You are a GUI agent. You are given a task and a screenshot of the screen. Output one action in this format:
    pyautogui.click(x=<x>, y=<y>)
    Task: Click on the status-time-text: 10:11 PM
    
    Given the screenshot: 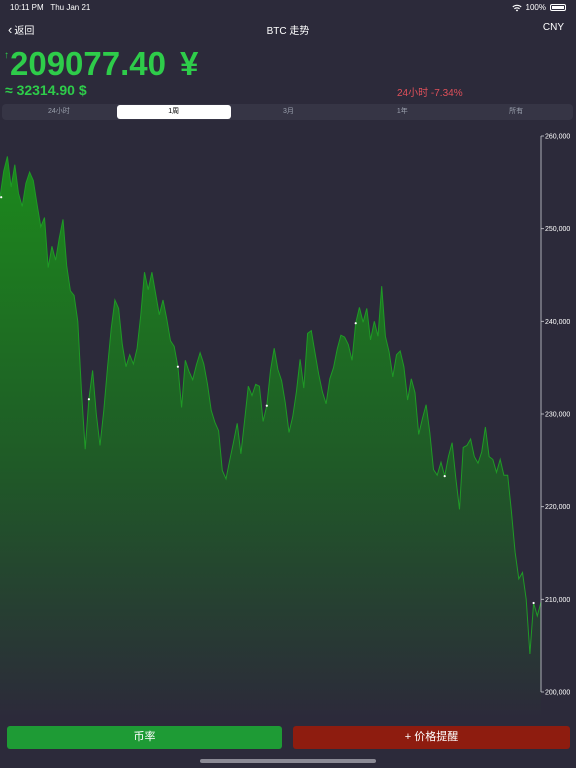 What is the action you would take?
    pyautogui.click(x=27, y=7)
    